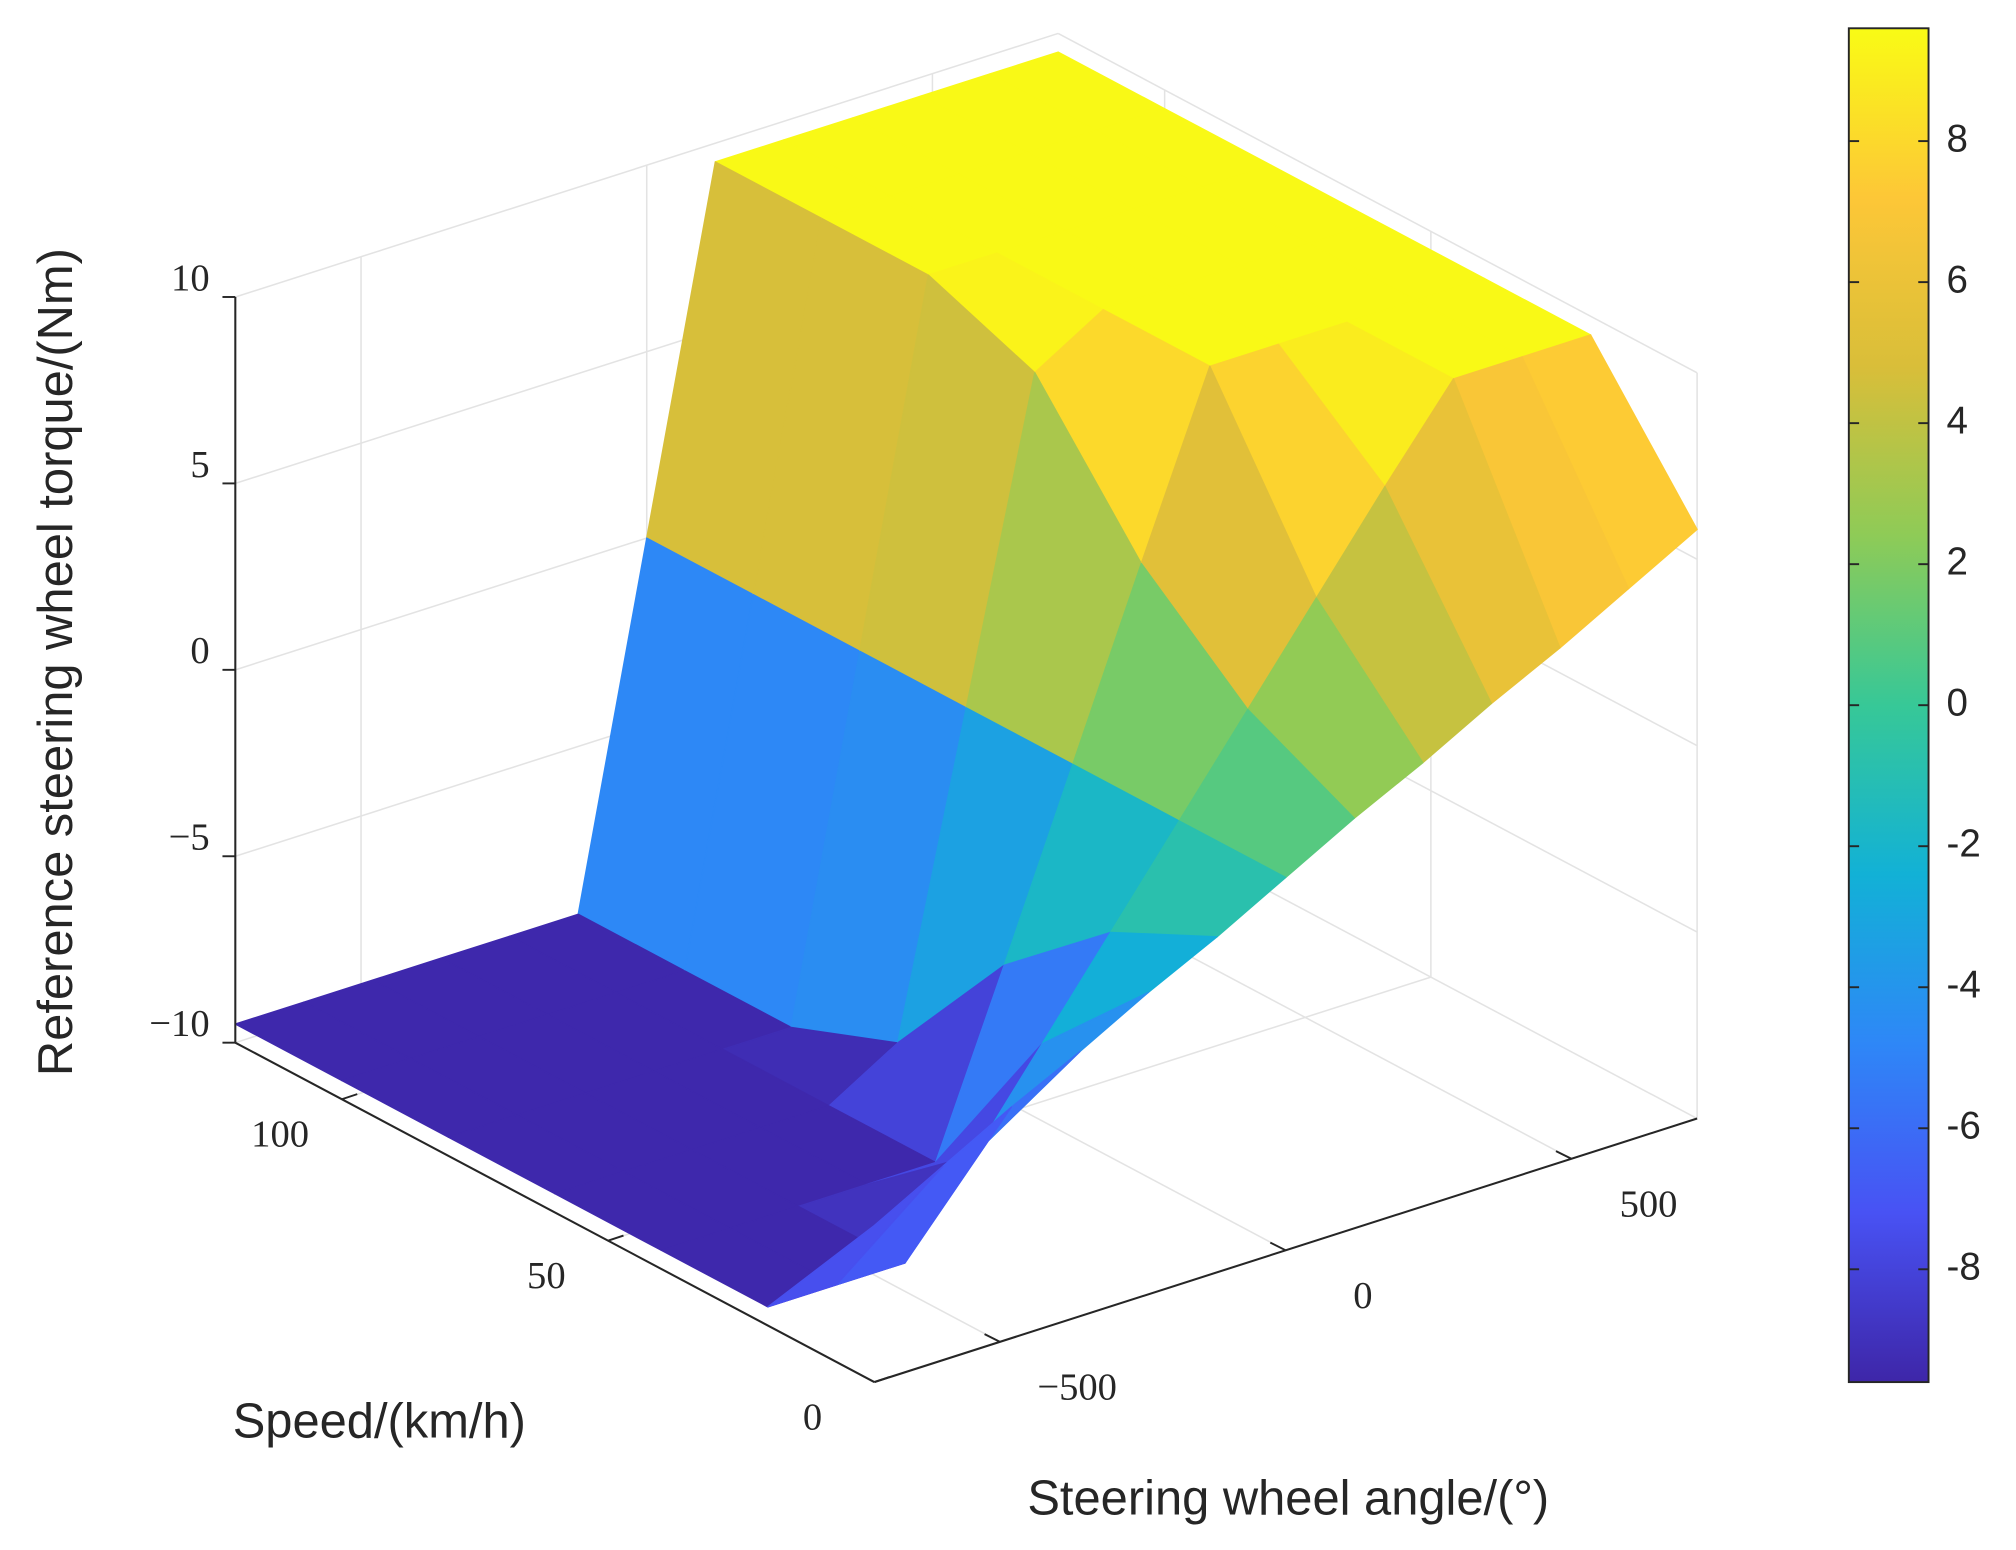 This screenshot has height=1550, width=2016. What do you see at coordinates (190, 278) in the screenshot?
I see `z-tick-label: 10` at bounding box center [190, 278].